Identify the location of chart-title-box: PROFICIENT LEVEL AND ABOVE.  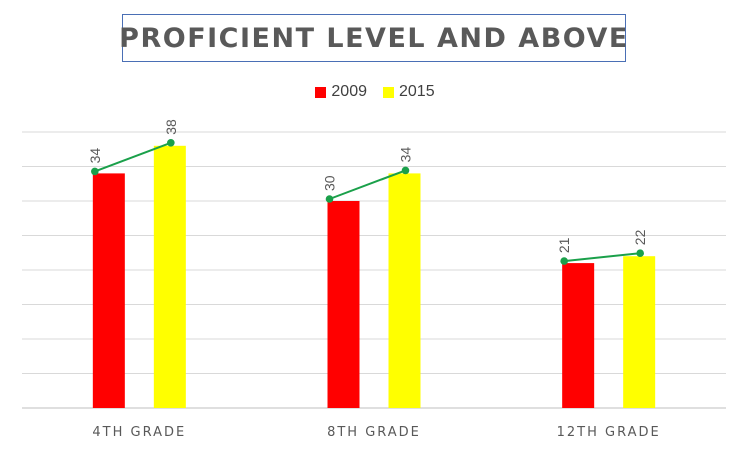
(374, 38).